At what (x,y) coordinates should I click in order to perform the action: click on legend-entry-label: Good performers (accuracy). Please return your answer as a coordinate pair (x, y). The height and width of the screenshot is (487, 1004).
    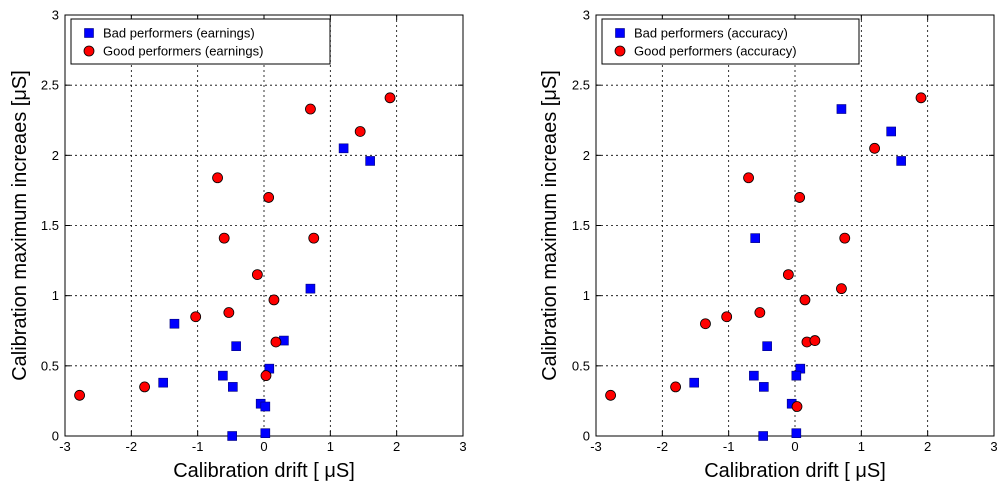
    Looking at the image, I should click on (715, 51).